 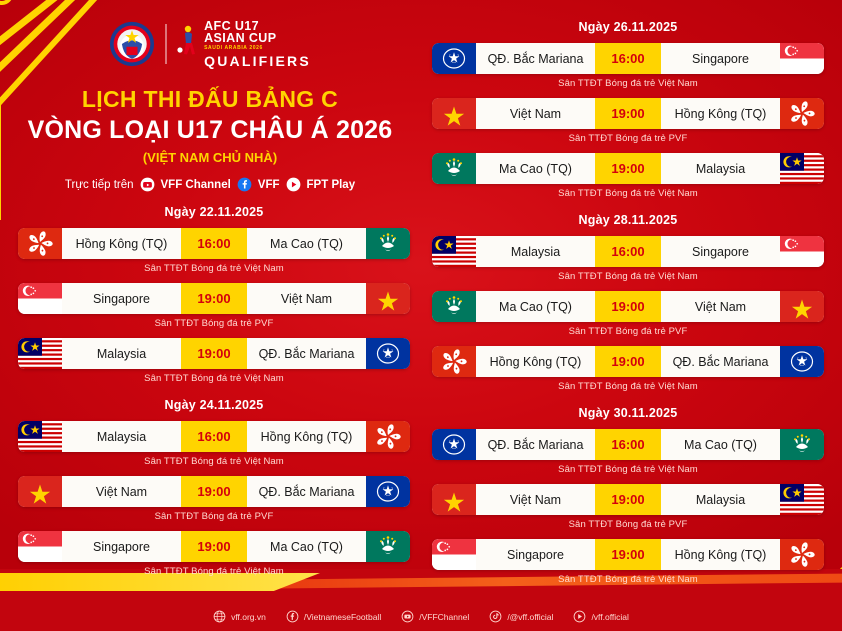 I want to click on match-card: Malaysia 16:00 Hồng Kông (TQ), so click(x=214, y=436).